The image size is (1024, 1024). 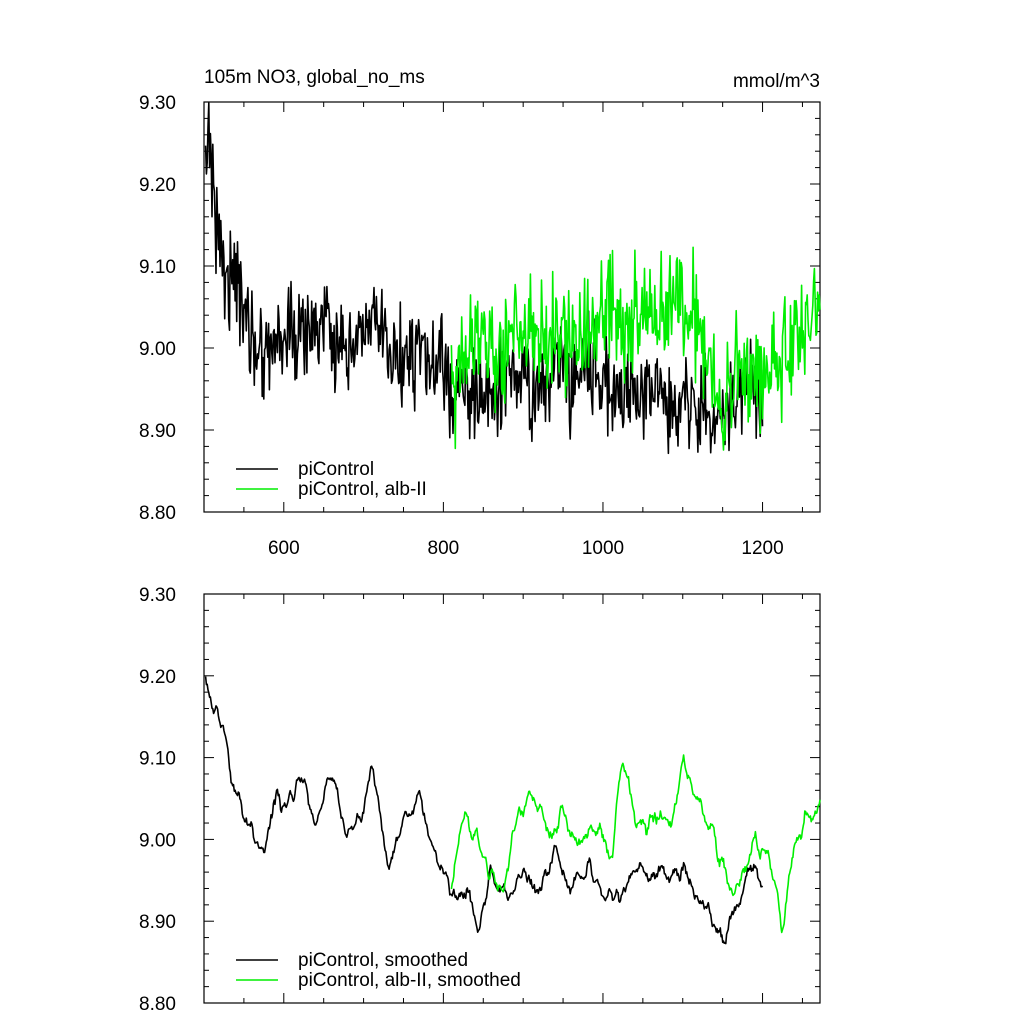 What do you see at coordinates (762, 548) in the screenshot?
I see `x-tick-label: 1200` at bounding box center [762, 548].